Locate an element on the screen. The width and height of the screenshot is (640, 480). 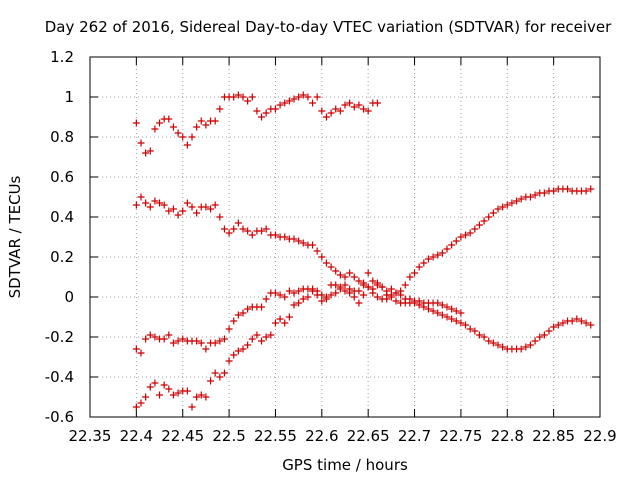
y-tick-label: 0.6 is located at coordinates (62, 177).